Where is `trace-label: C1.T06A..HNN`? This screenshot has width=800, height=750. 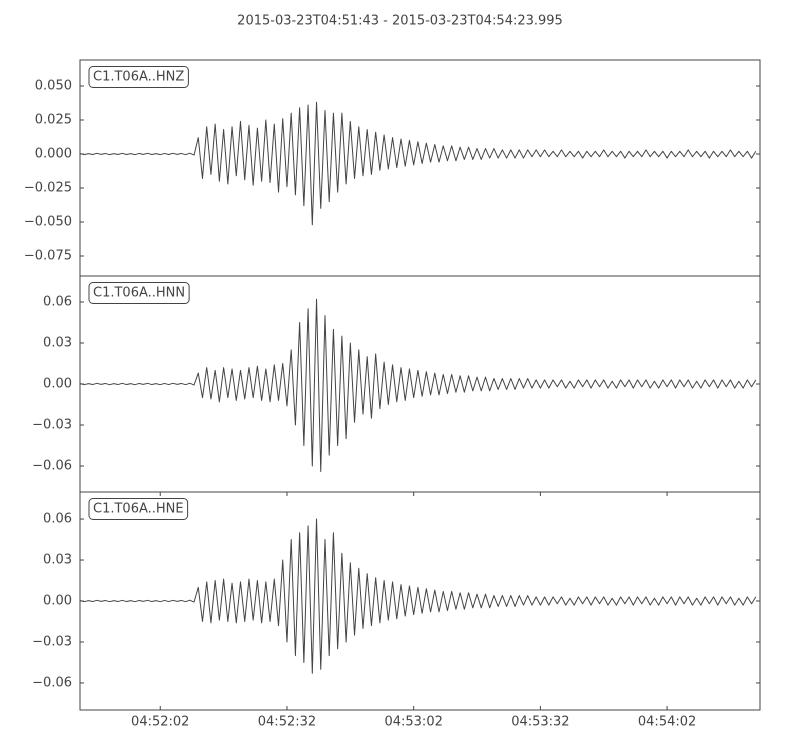 trace-label: C1.T06A..HNN is located at coordinates (139, 293).